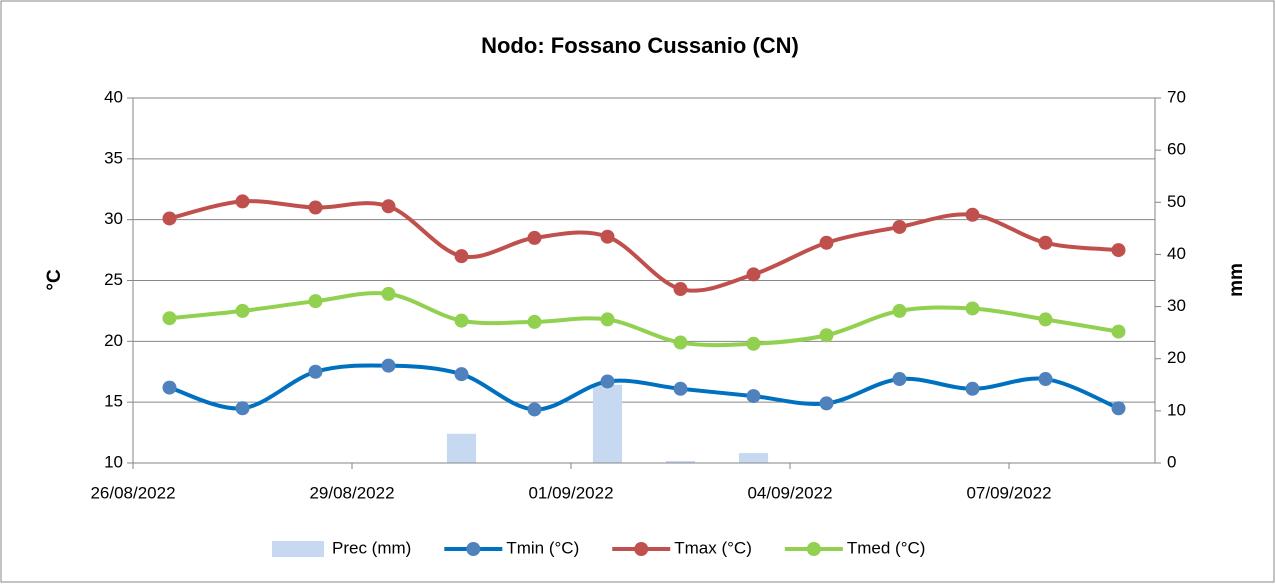  What do you see at coordinates (644, 246) in the screenshot?
I see `line` at bounding box center [644, 246].